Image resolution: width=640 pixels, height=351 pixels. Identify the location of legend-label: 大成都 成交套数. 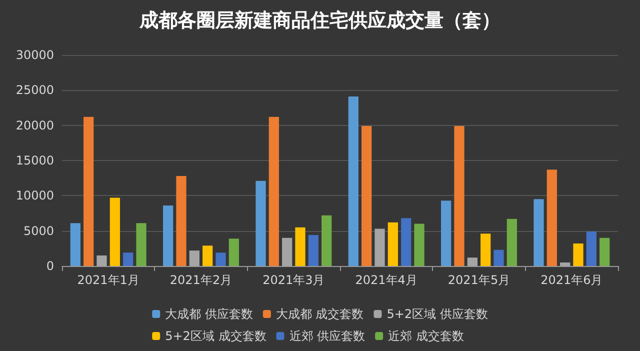
(320, 314).